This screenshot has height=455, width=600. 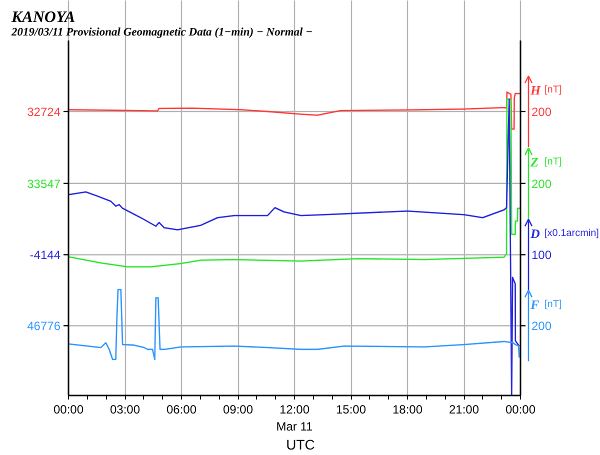 I want to click on text: 100, so click(x=542, y=255).